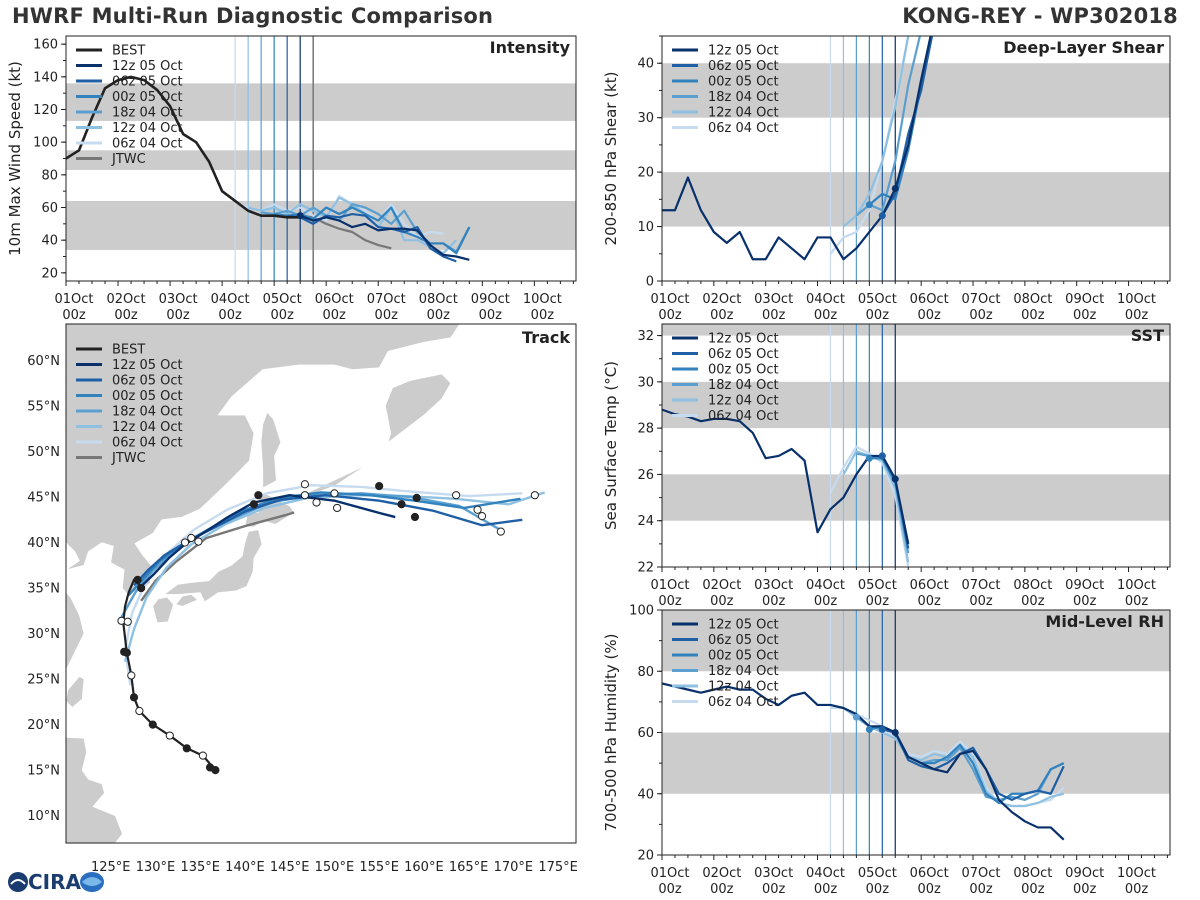 The image size is (1200, 900). I want to click on sakhalin-landmass, so click(271, 450).